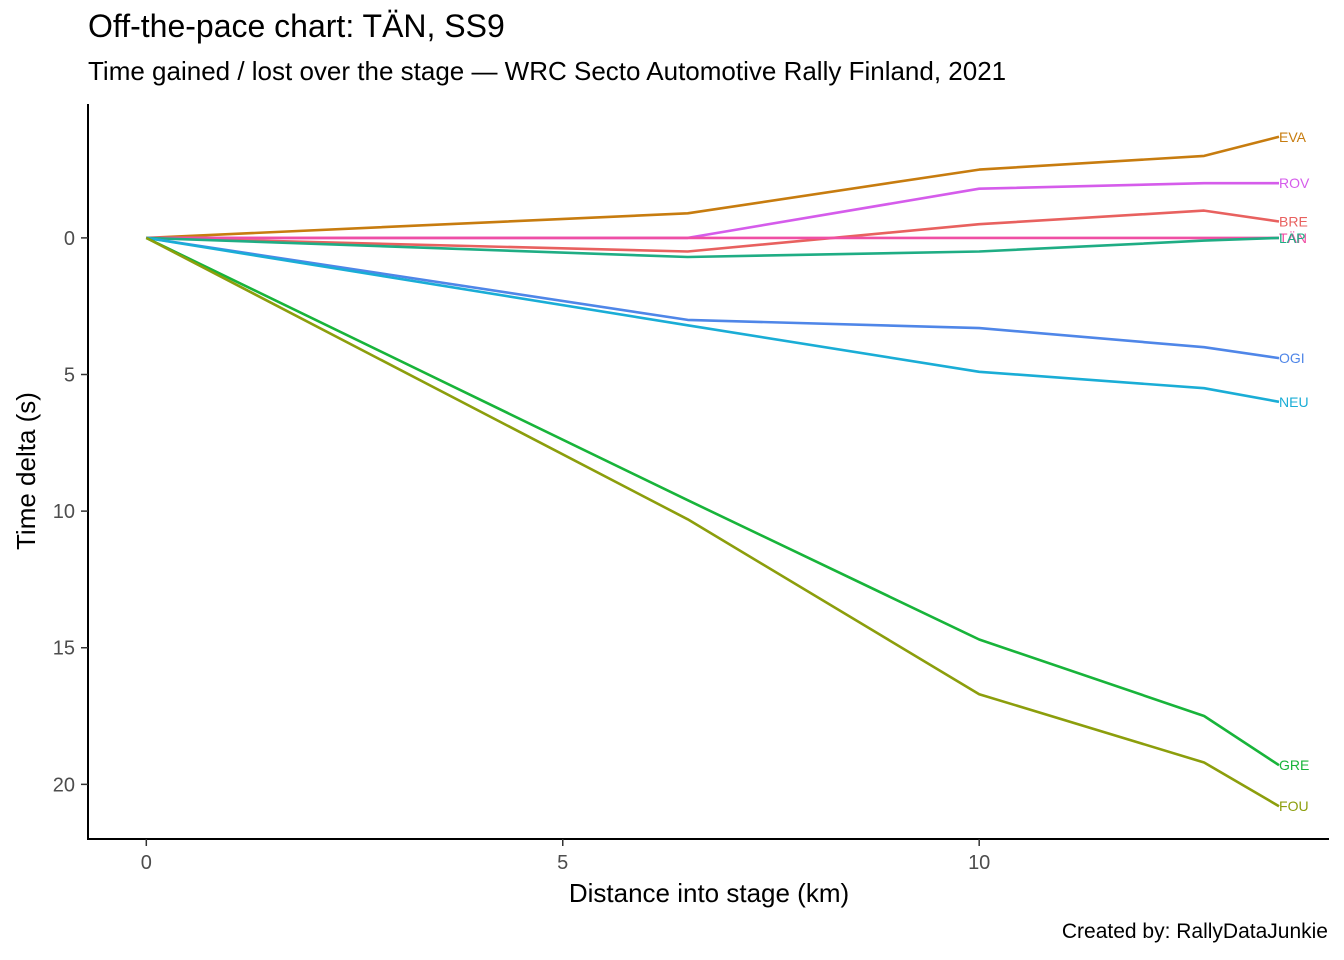 The height and width of the screenshot is (960, 1344). What do you see at coordinates (1294, 402) in the screenshot?
I see `series-label-neu: NEU` at bounding box center [1294, 402].